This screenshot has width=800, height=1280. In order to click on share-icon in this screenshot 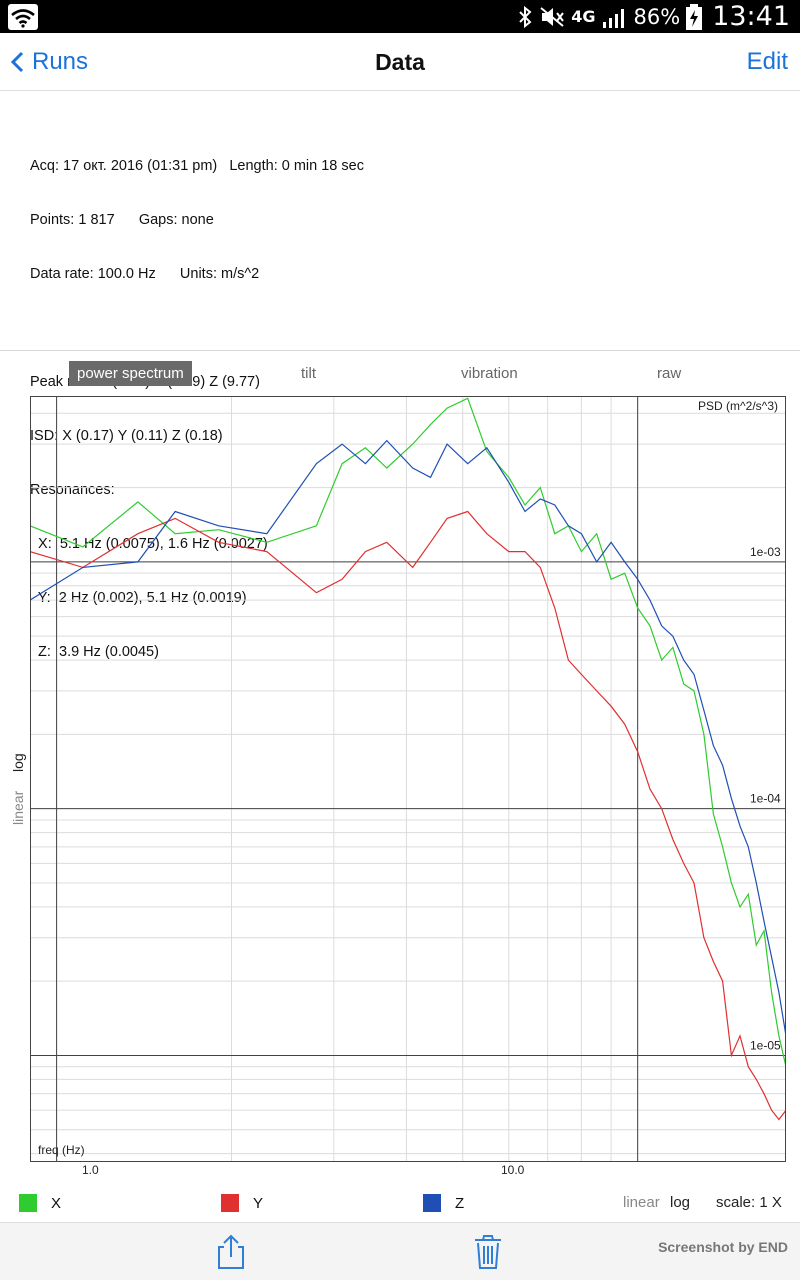, I will do `click(231, 1251)`.